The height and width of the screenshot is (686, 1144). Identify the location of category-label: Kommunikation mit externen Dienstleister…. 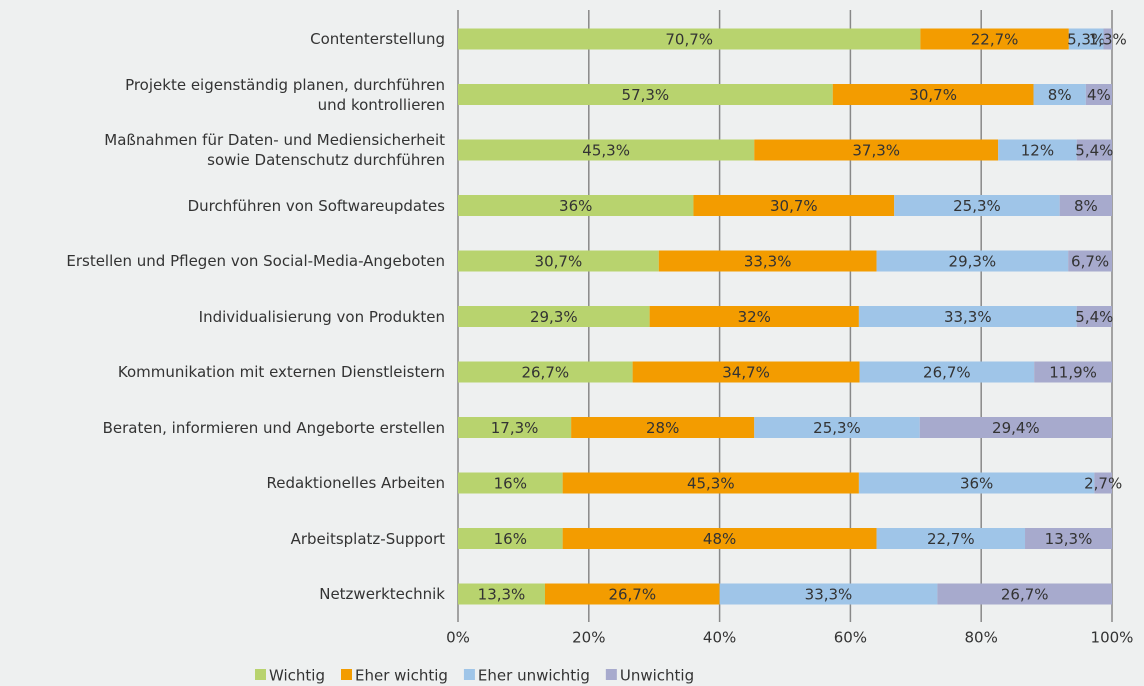
(281, 372).